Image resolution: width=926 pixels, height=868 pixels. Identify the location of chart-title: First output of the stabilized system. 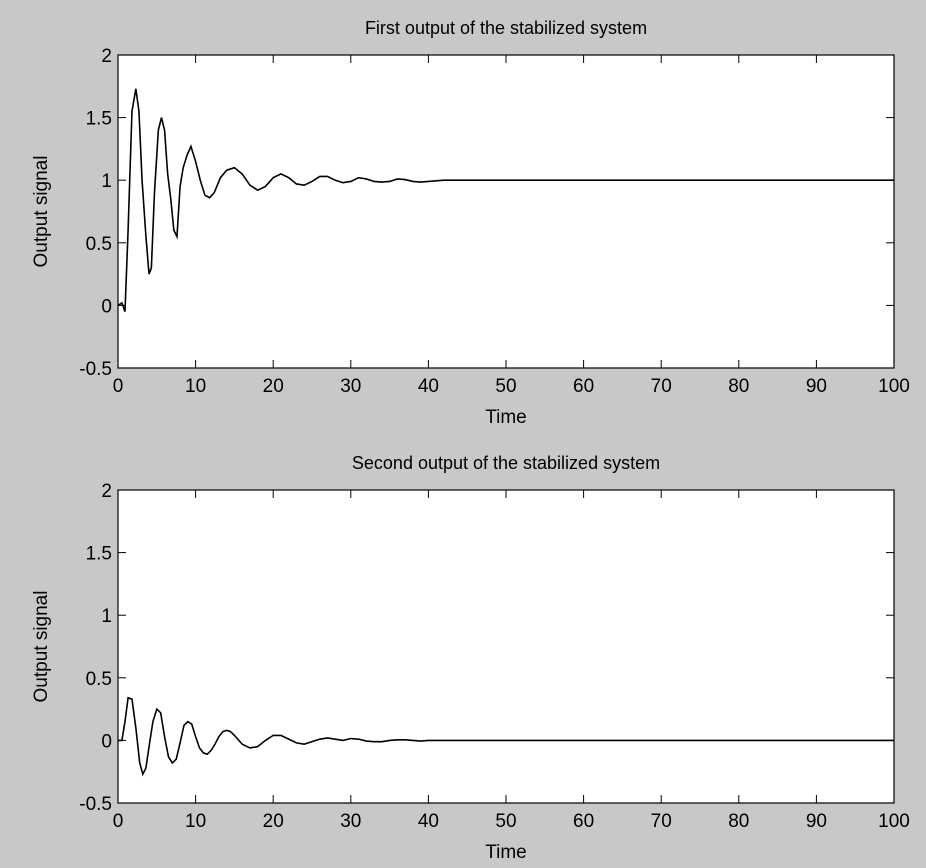
(506, 28).